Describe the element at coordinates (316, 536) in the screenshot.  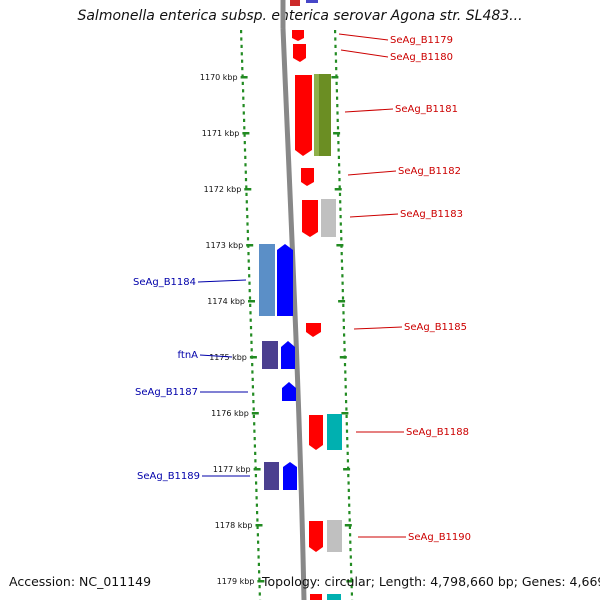
I see `gene-seag-b1190` at that location.